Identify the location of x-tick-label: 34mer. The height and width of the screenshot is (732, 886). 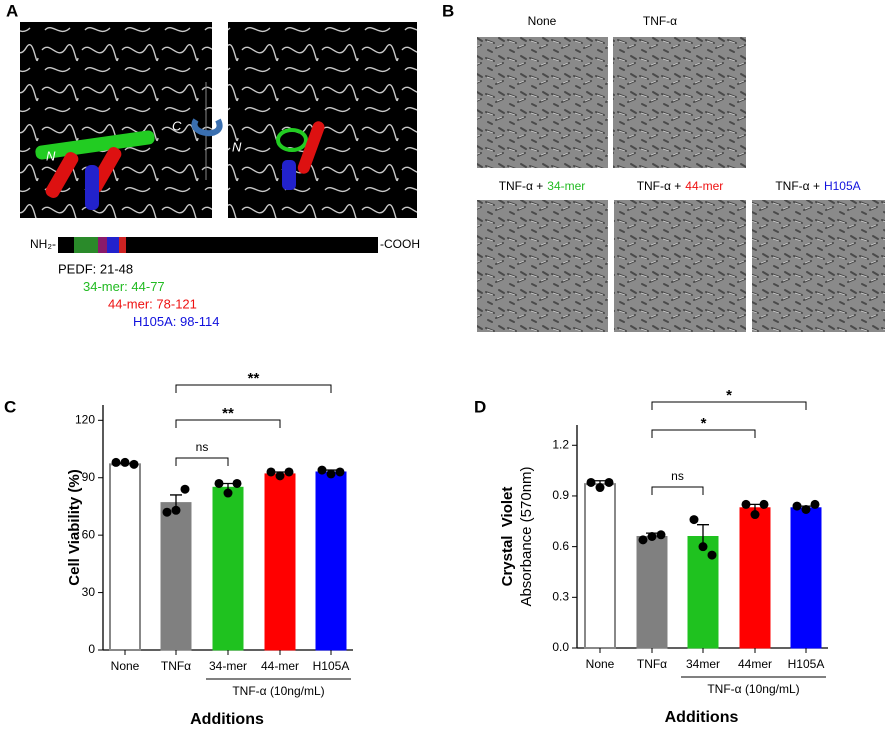
(703, 664).